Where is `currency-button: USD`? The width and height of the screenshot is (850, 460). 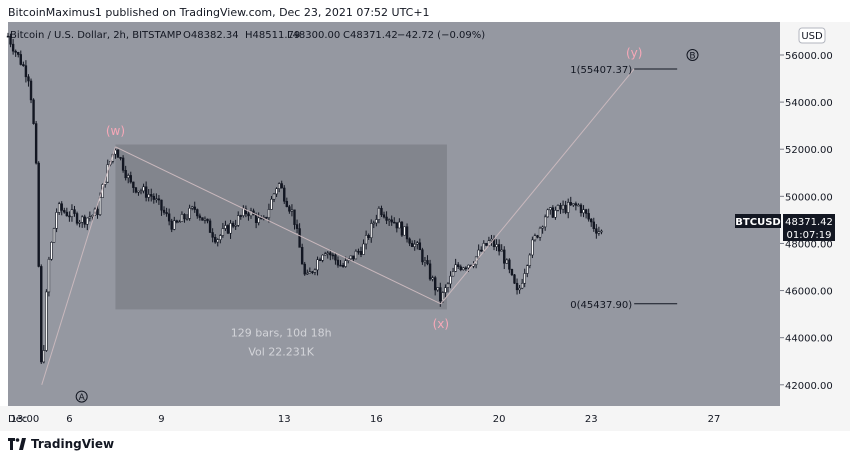 currency-button: USD is located at coordinates (812, 35).